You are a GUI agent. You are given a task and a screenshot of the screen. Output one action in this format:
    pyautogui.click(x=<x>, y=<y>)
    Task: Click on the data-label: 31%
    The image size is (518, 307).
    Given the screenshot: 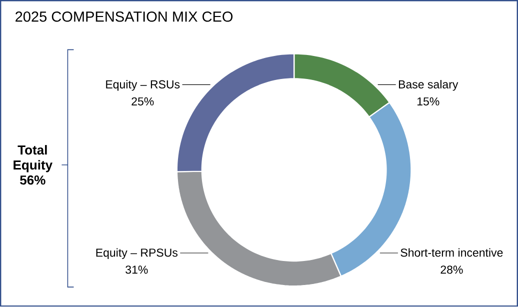 What is the action you would take?
    pyautogui.click(x=137, y=270)
    